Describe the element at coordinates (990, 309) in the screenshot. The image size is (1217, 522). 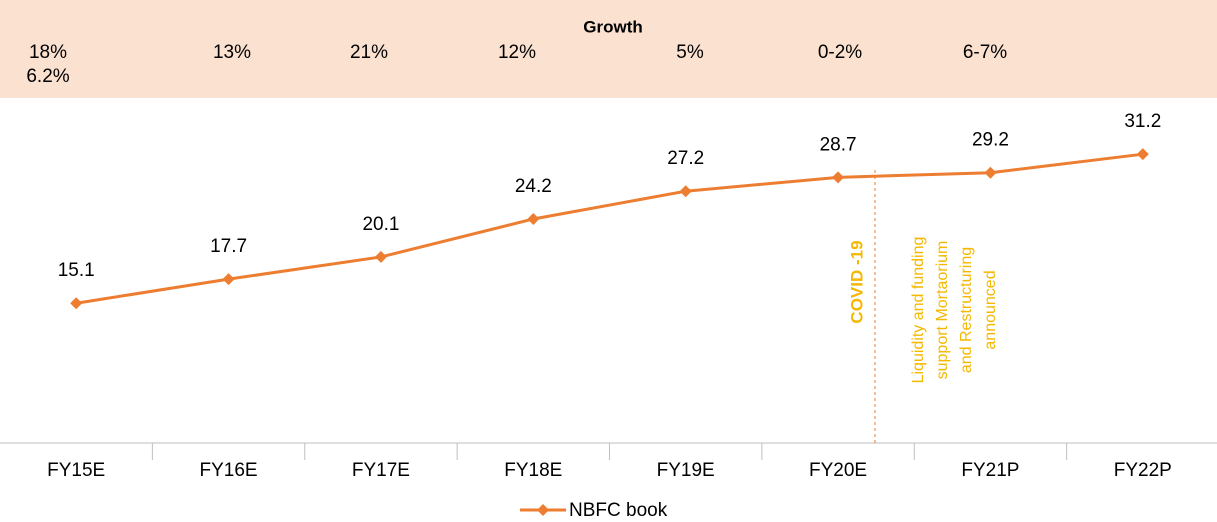
I see `policy-annotation: announced` at that location.